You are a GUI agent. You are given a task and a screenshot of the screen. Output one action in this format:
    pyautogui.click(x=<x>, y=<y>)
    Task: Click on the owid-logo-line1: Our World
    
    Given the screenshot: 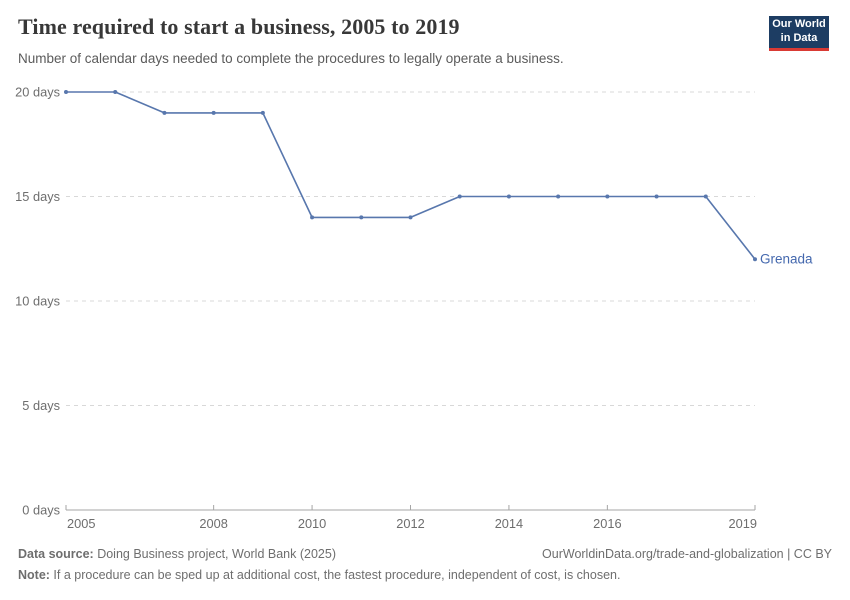 What is the action you would take?
    pyautogui.click(x=799, y=24)
    